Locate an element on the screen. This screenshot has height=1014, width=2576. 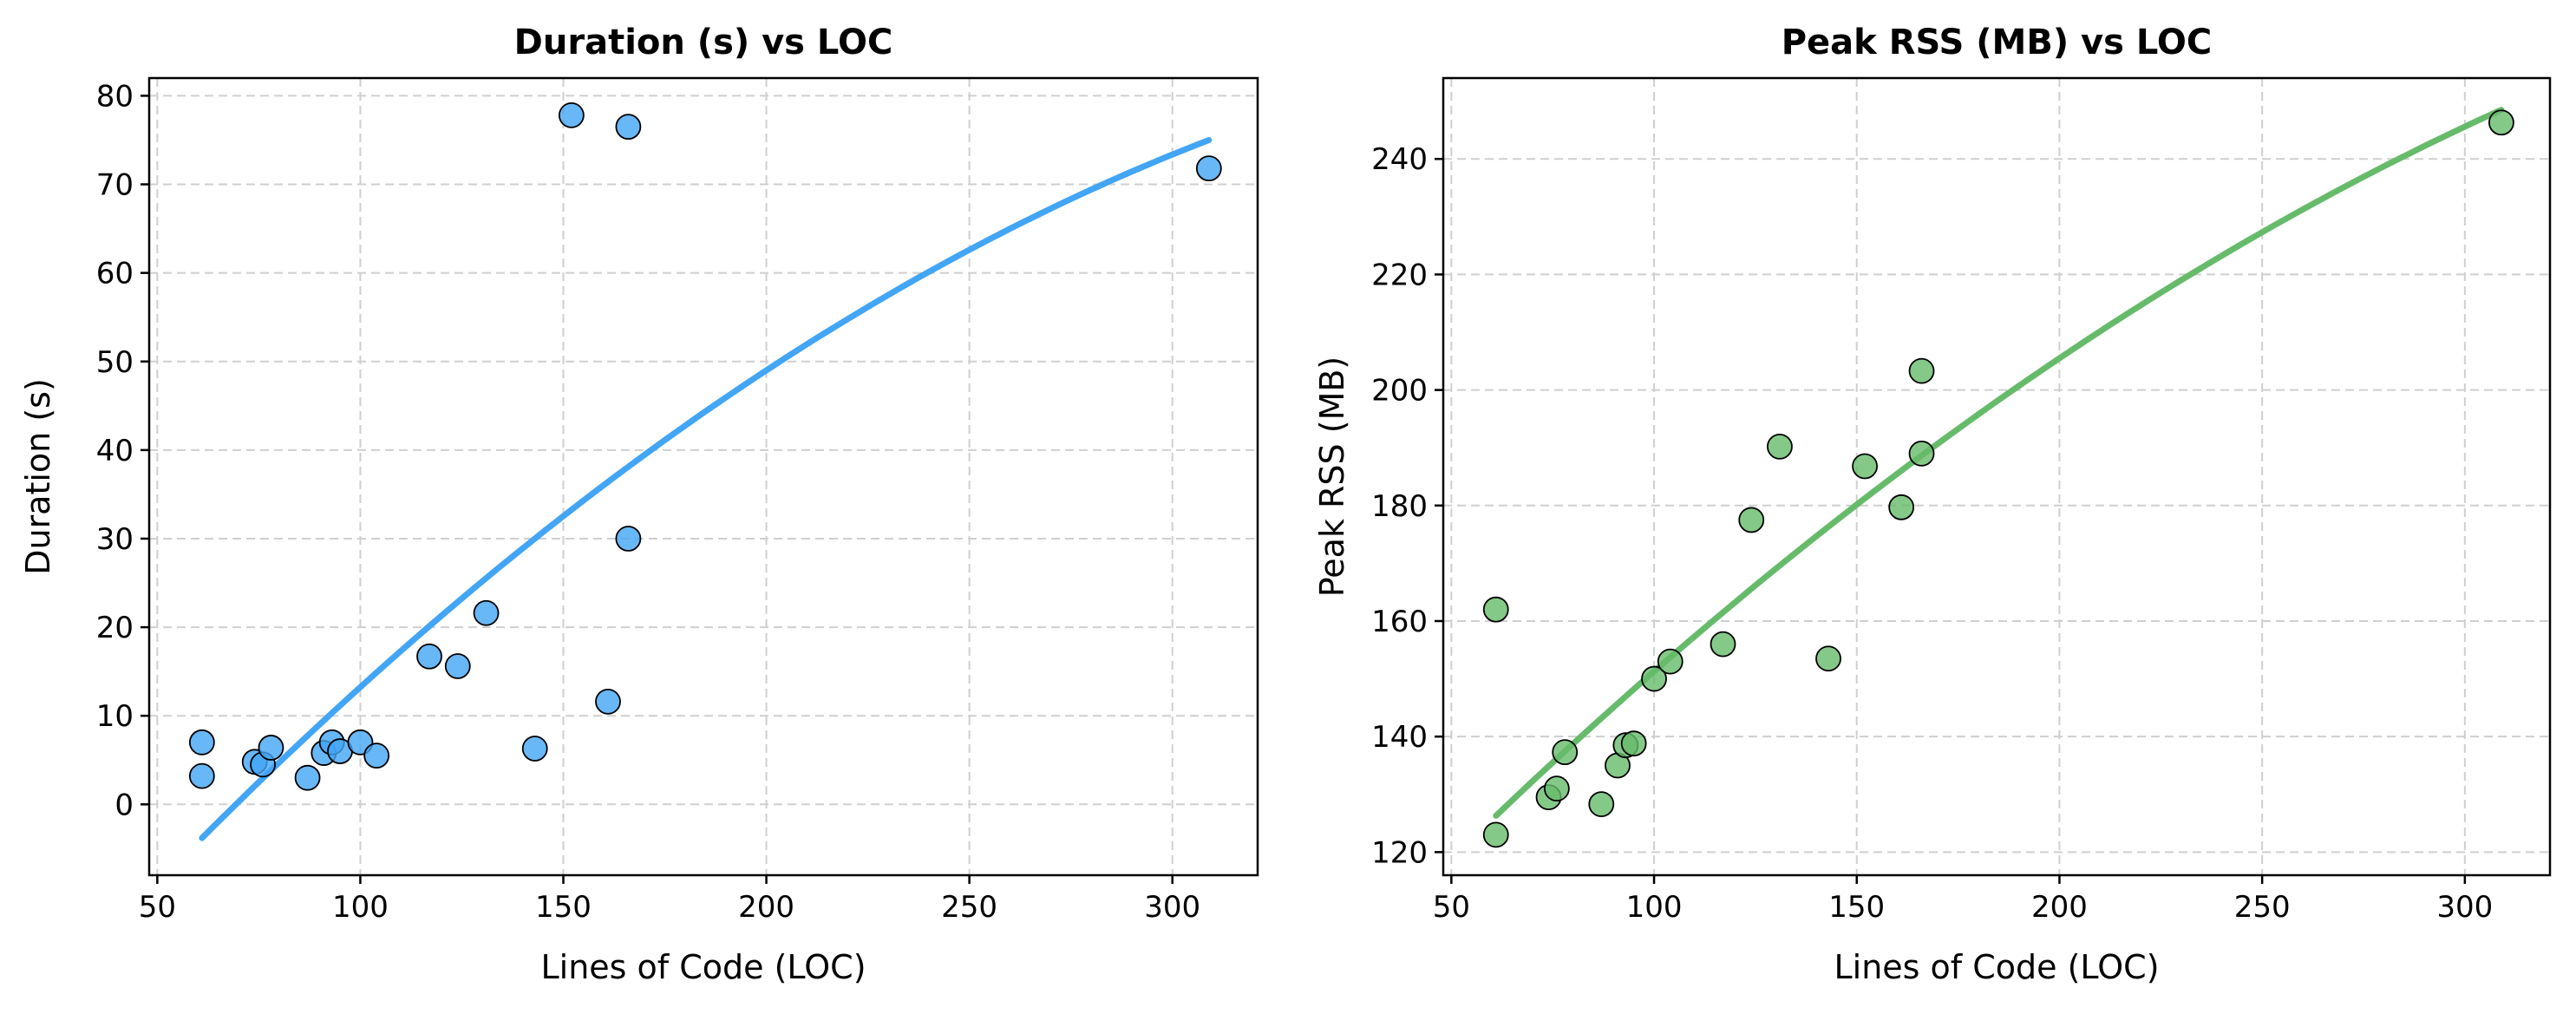
y-tick-label: 80 is located at coordinates (115, 96).